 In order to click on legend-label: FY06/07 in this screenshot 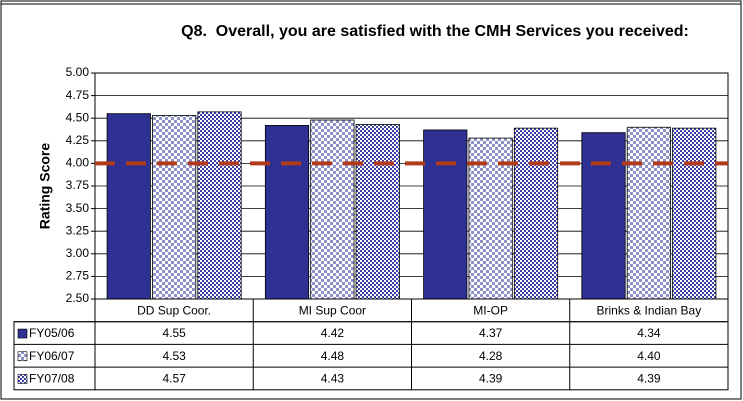, I will do `click(52, 356)`.